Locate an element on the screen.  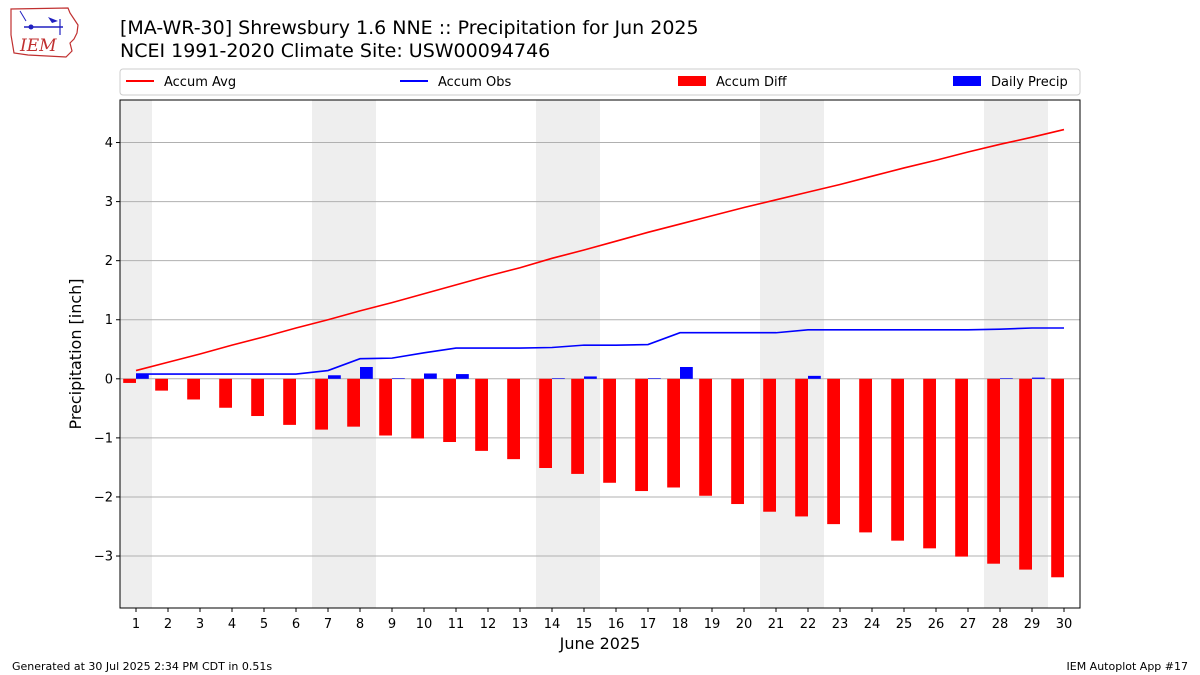
ytick-label-3: 0 is located at coordinates (109, 379).